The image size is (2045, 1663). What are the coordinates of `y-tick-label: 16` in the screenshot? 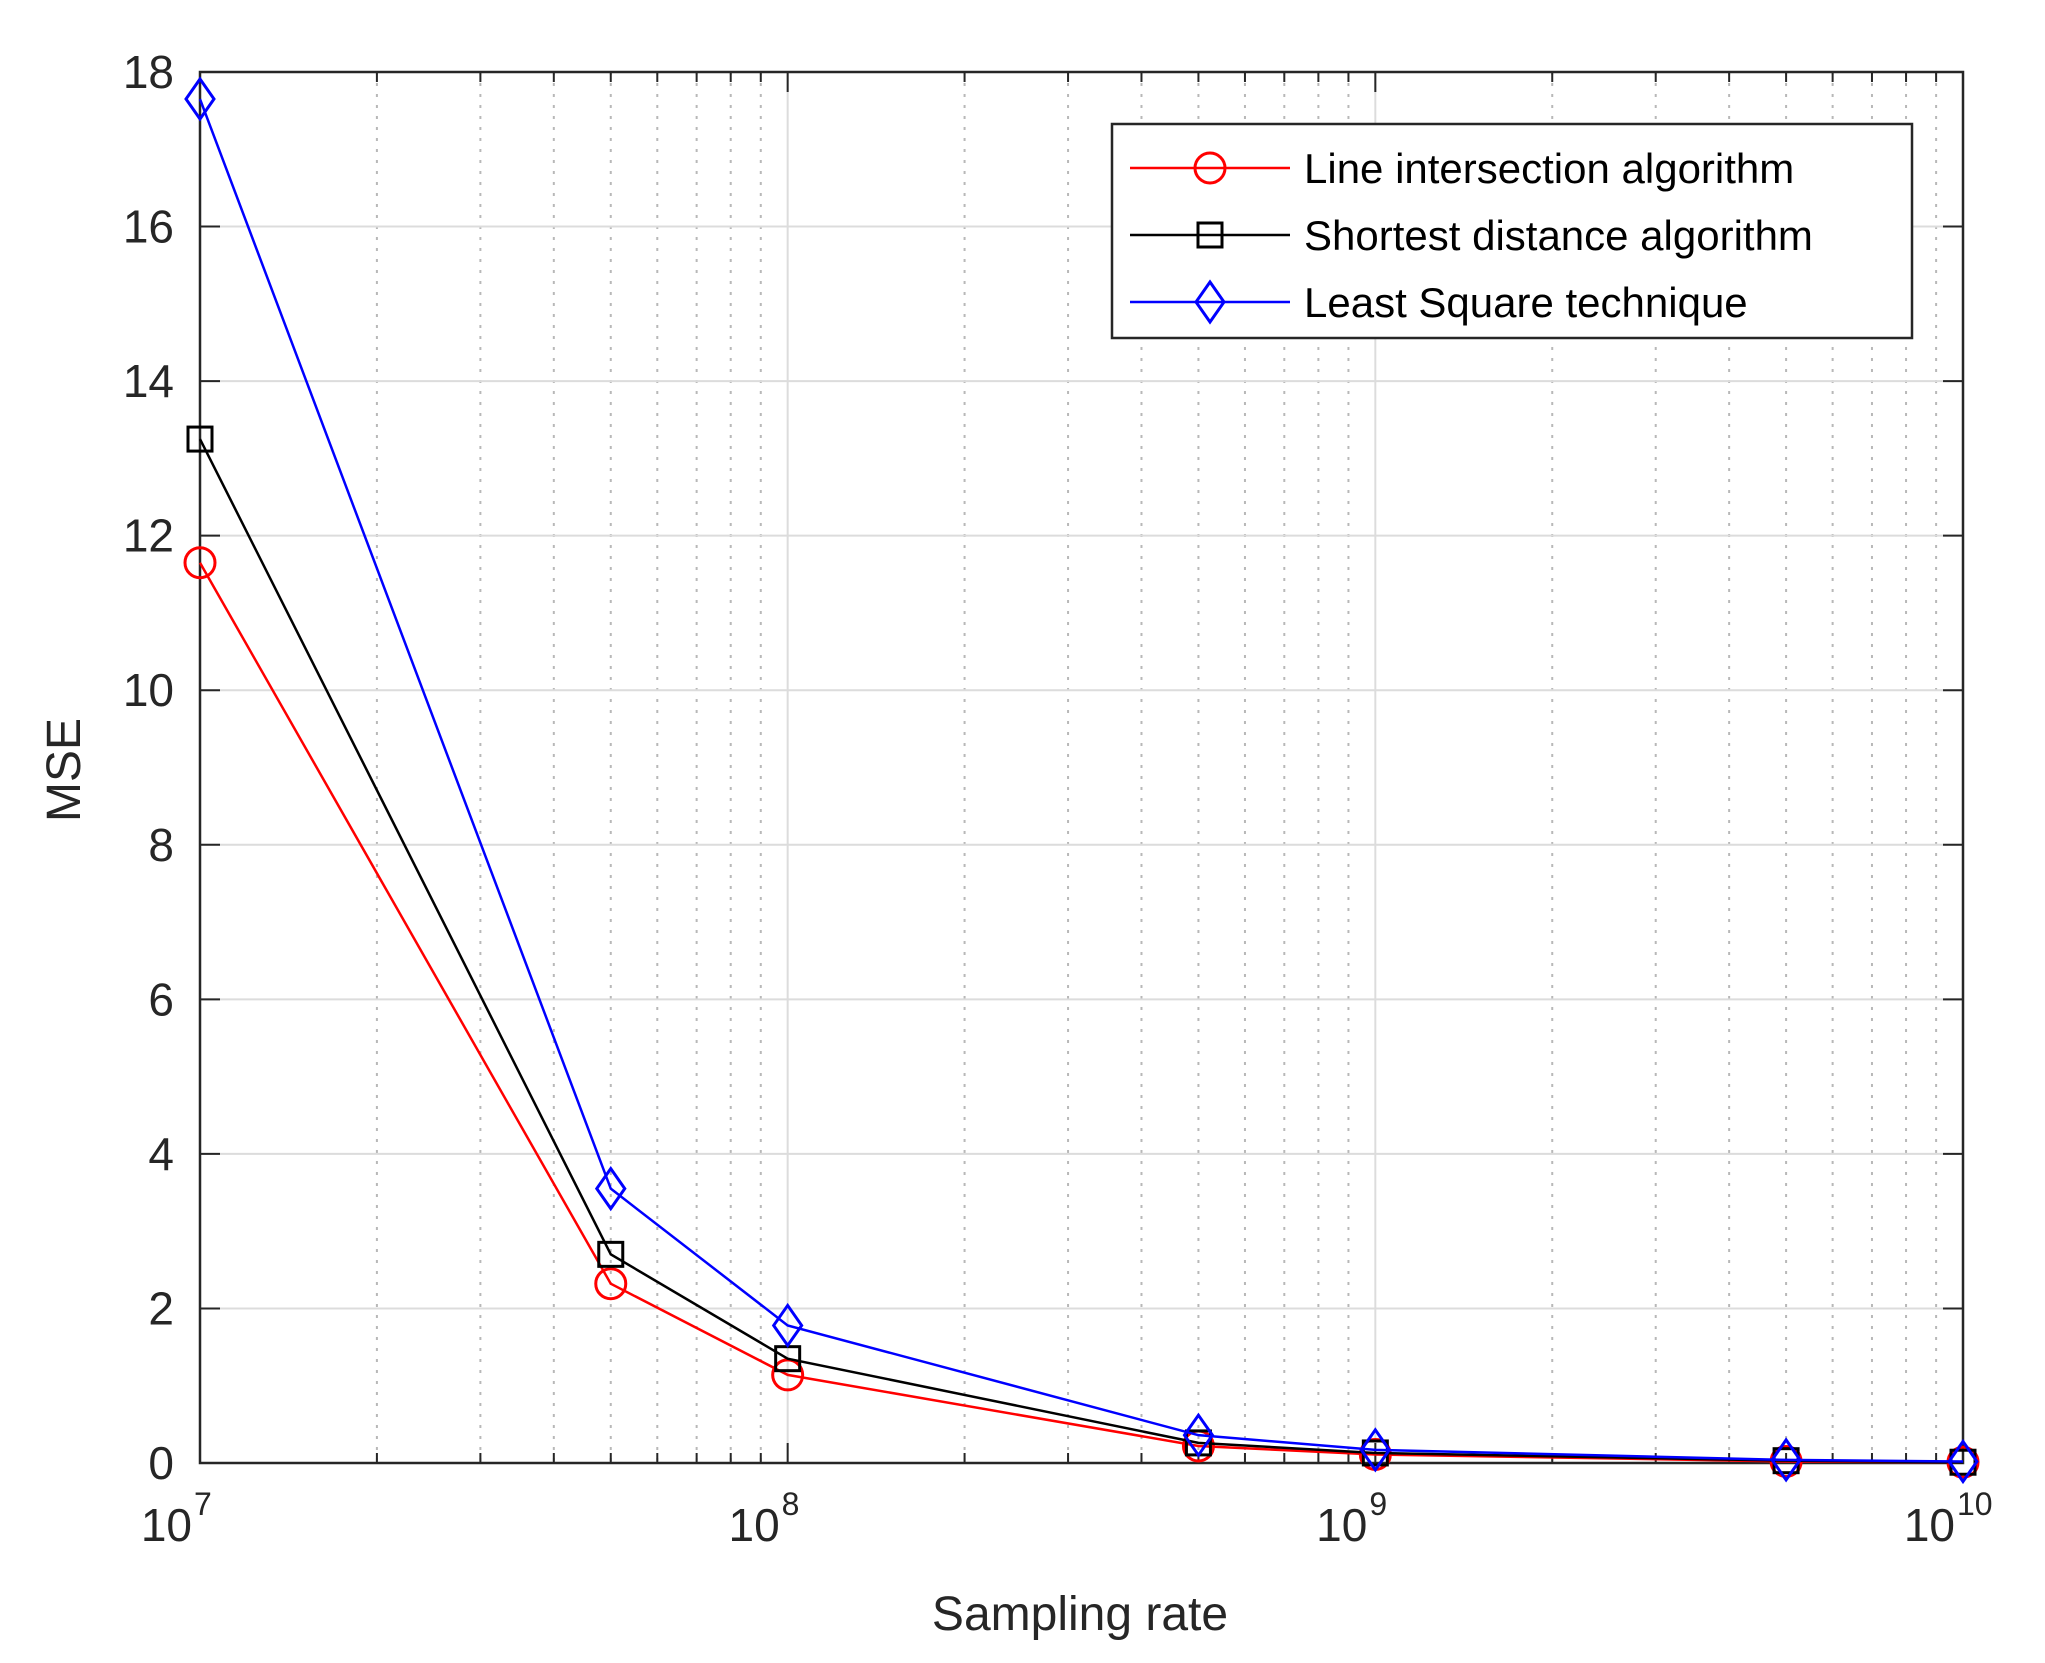 It's located at (148, 227).